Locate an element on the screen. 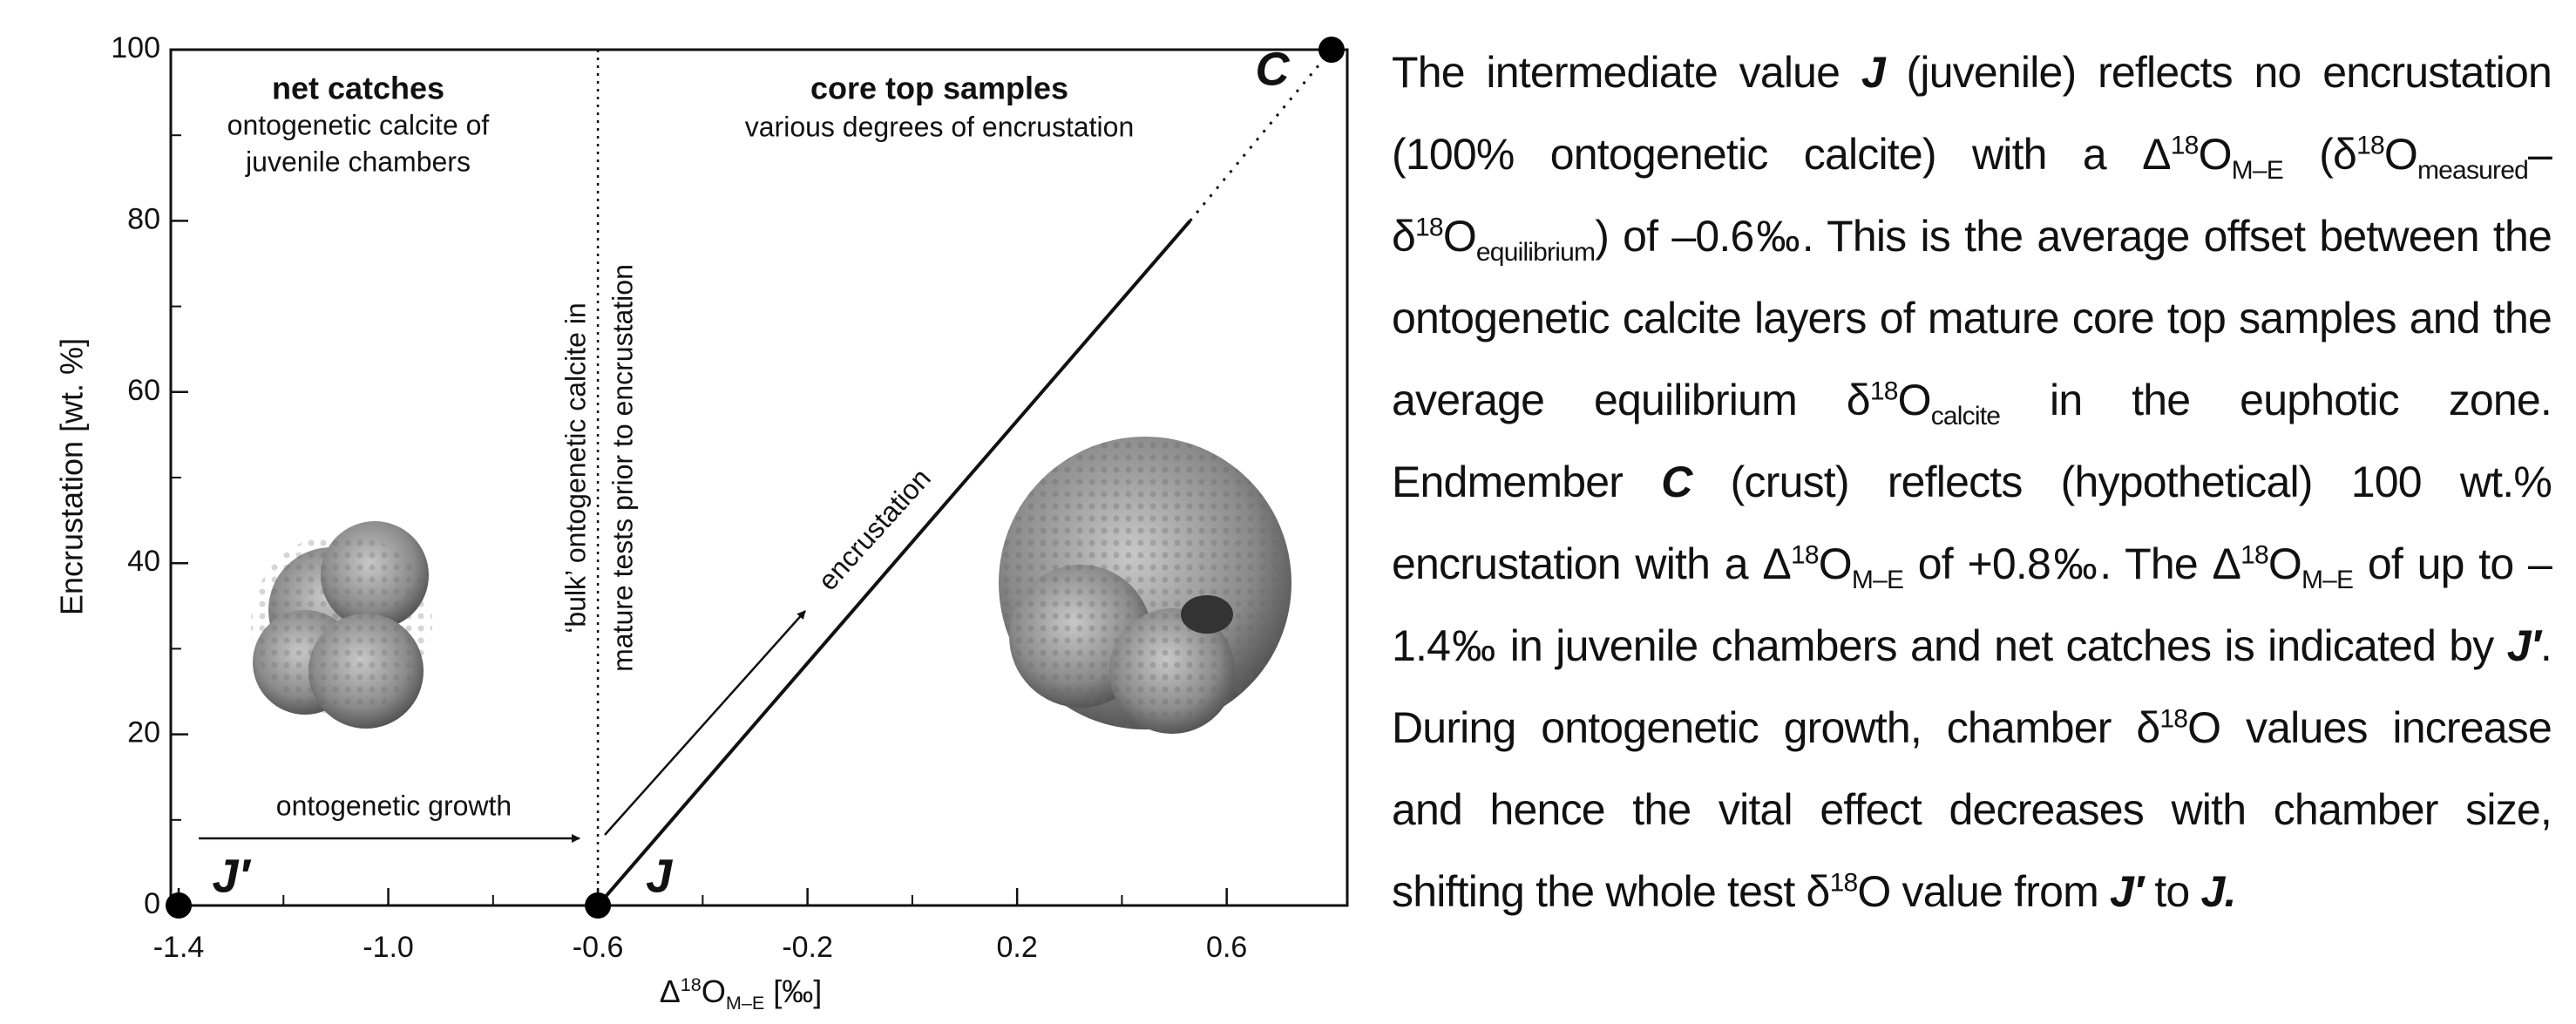 The image size is (2576, 1024). text-run: measured is located at coordinates (2473, 170).